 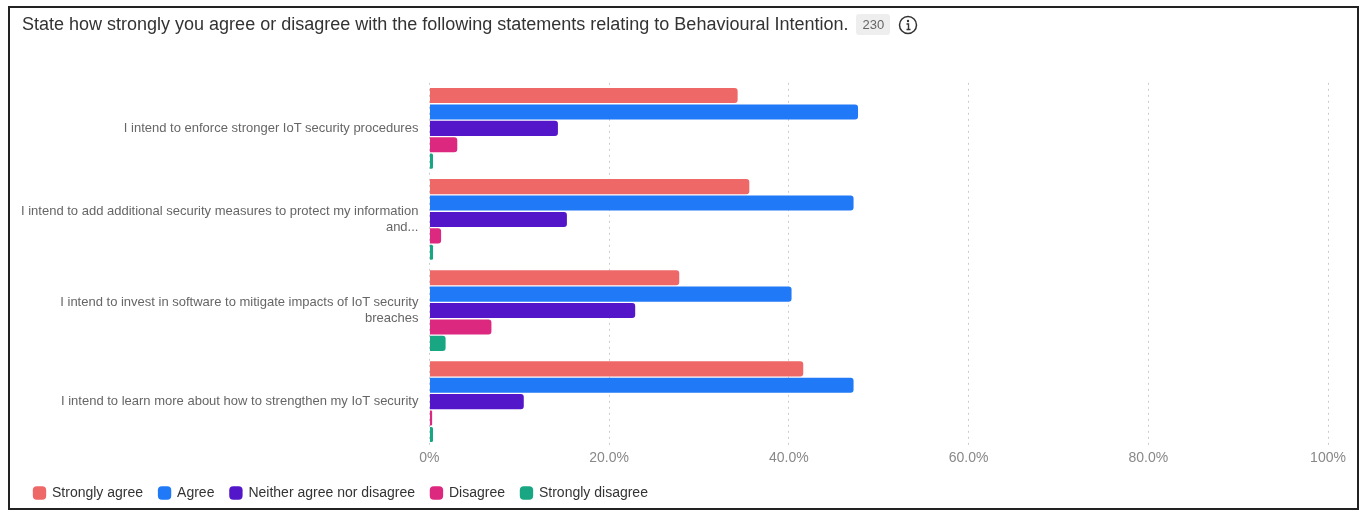 What do you see at coordinates (271, 127) in the screenshot?
I see `y-tick-label: I intend to enforce stronger IoT security procedures` at bounding box center [271, 127].